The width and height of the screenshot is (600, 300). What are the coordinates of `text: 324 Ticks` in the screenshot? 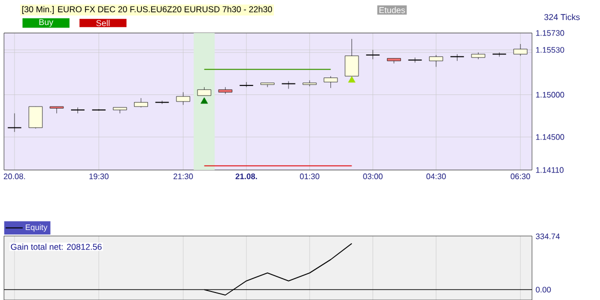 It's located at (562, 17).